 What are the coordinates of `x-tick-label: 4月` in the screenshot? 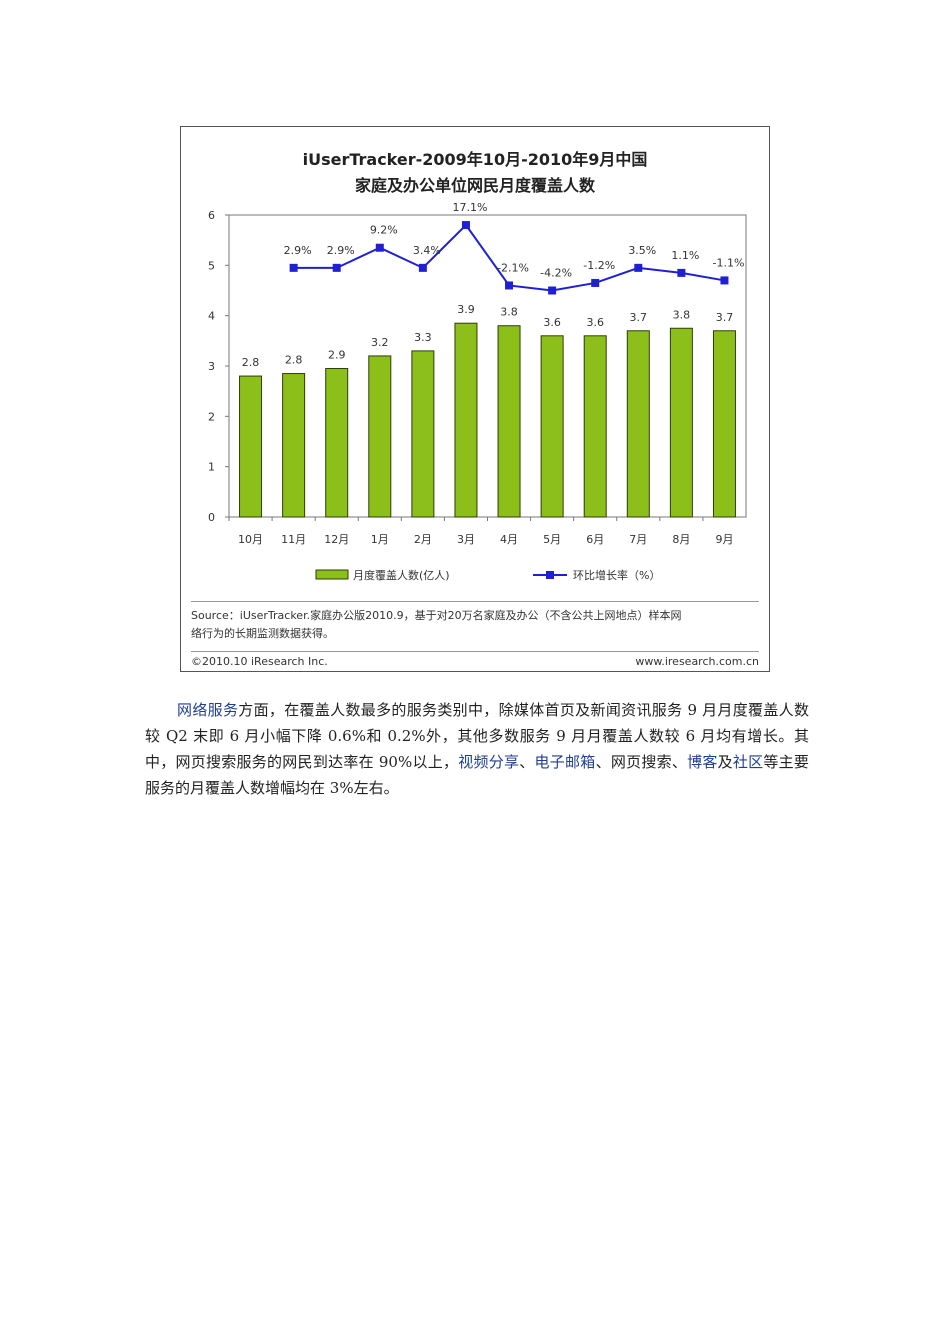 It's located at (509, 539).